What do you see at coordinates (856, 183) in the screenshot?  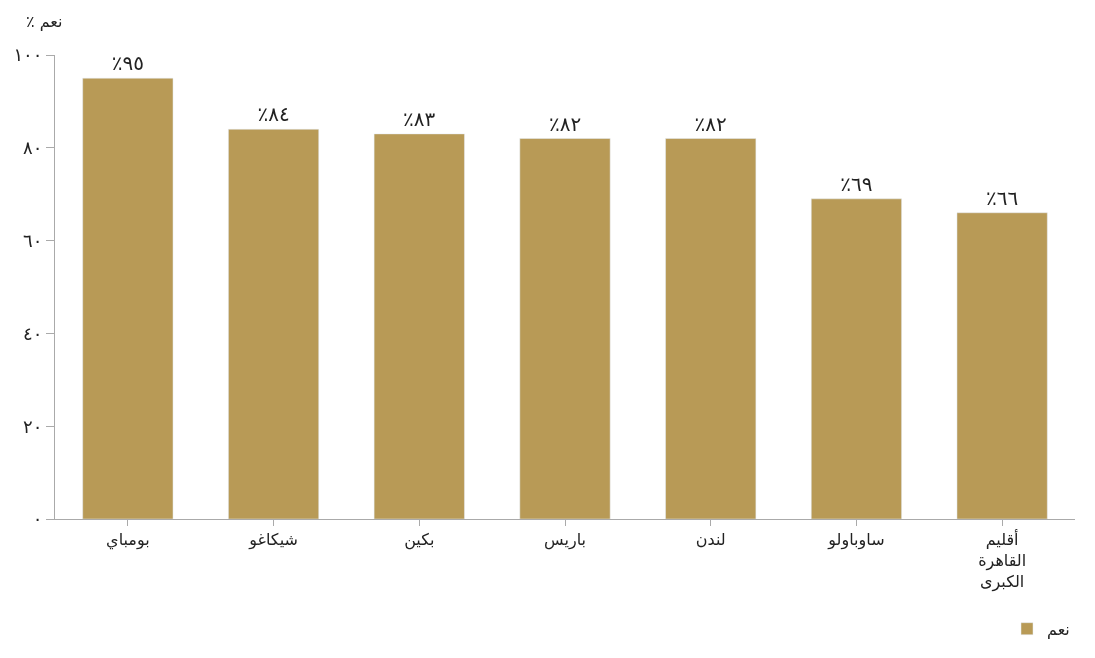 I see `data-label: ٪٦٩` at bounding box center [856, 183].